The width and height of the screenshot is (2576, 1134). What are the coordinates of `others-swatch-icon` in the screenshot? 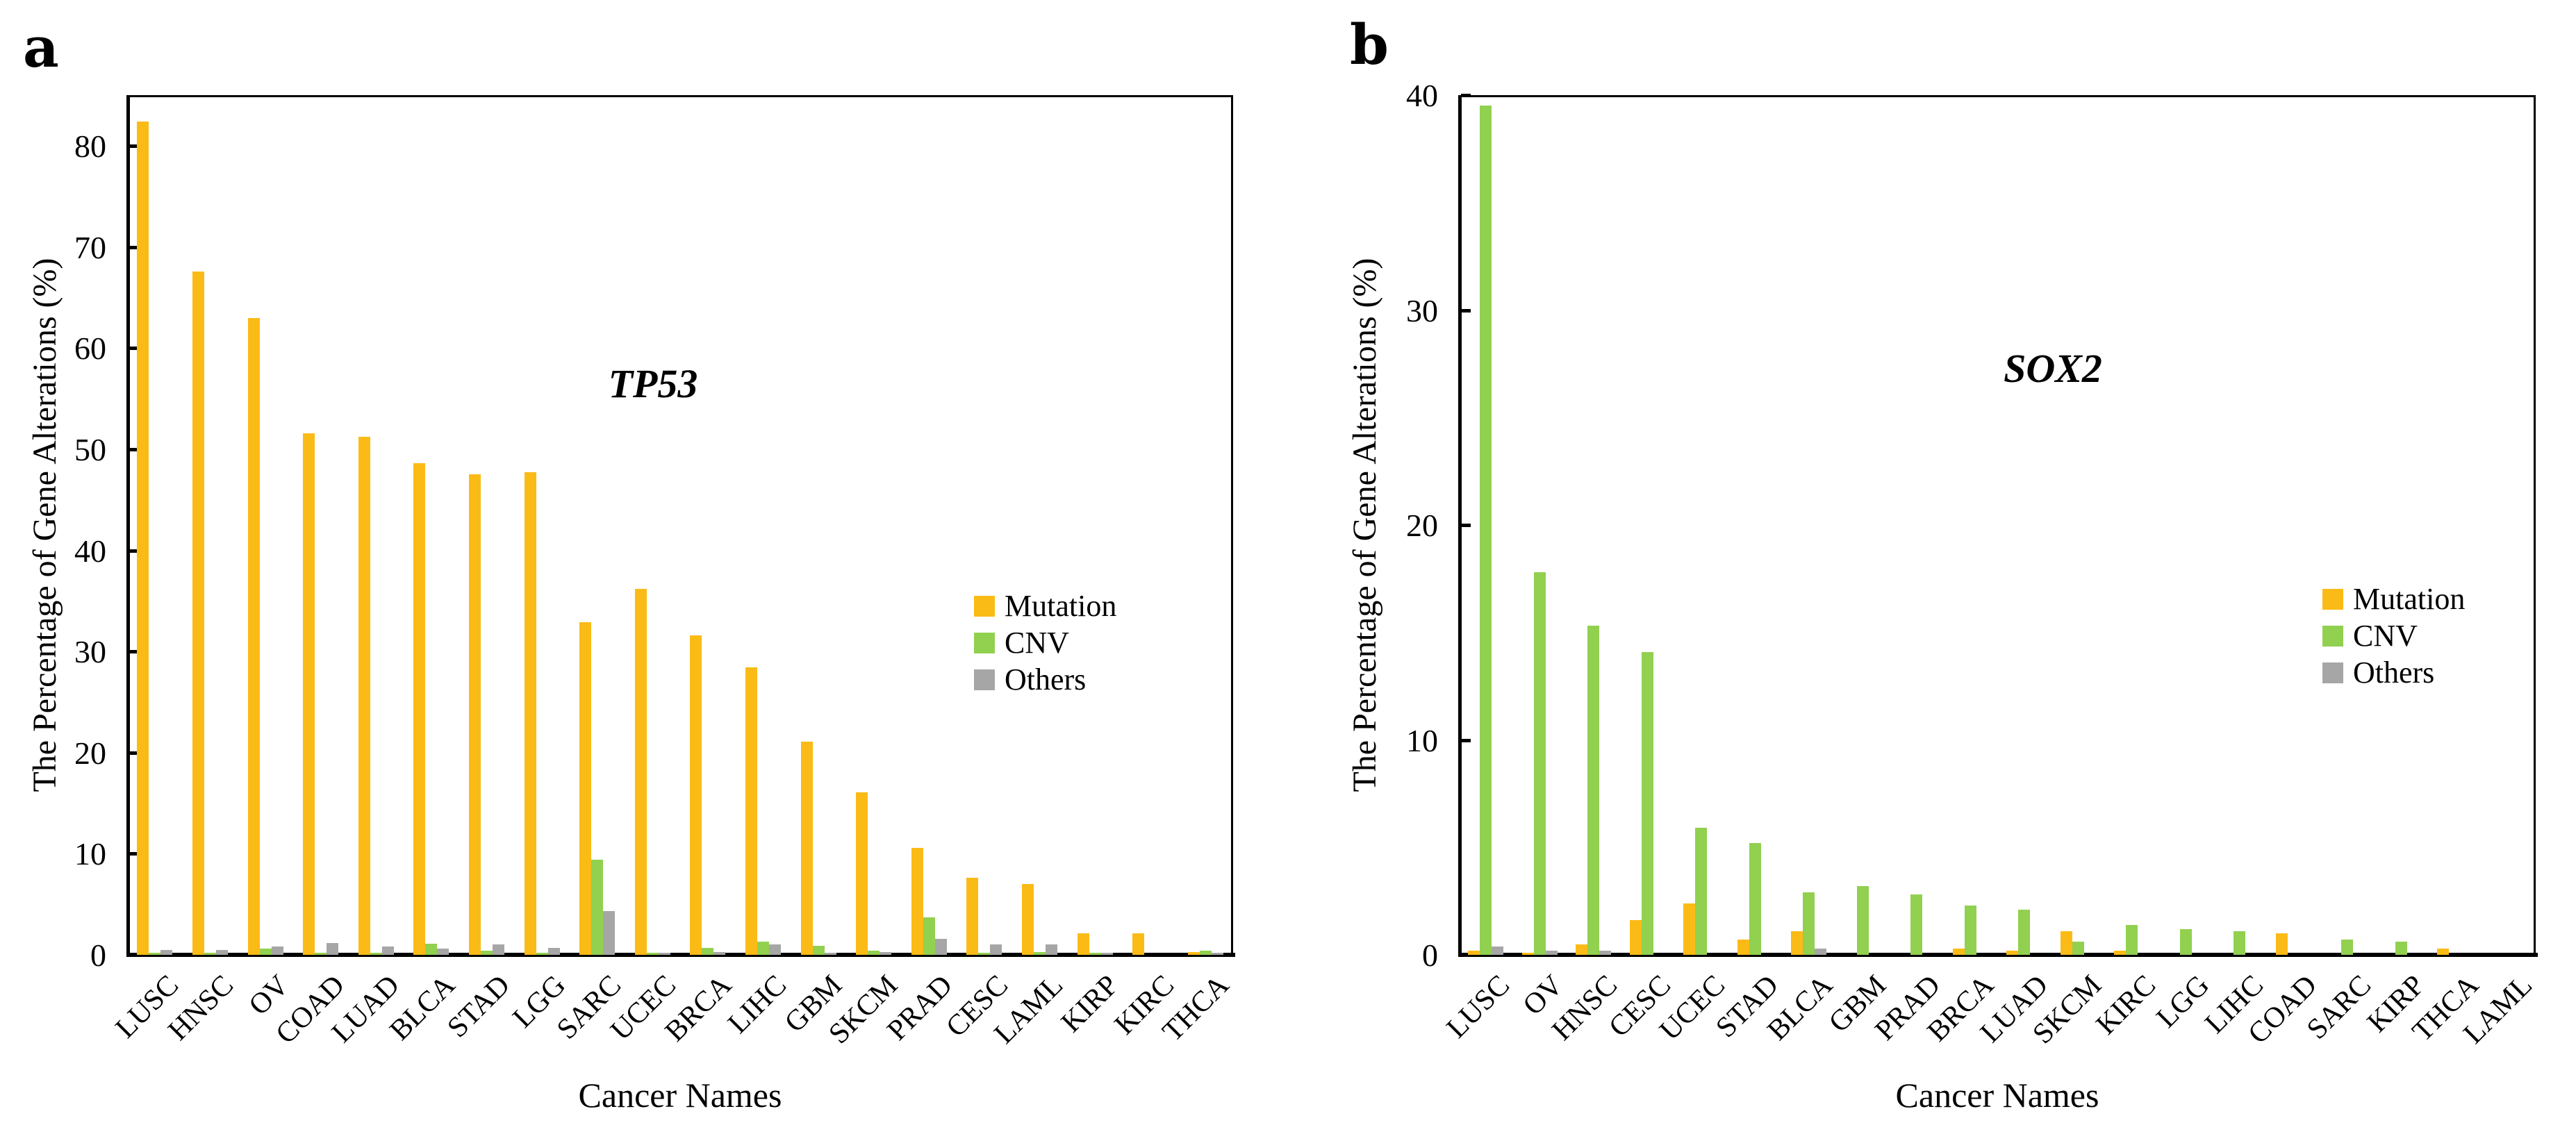 It's located at (985, 679).